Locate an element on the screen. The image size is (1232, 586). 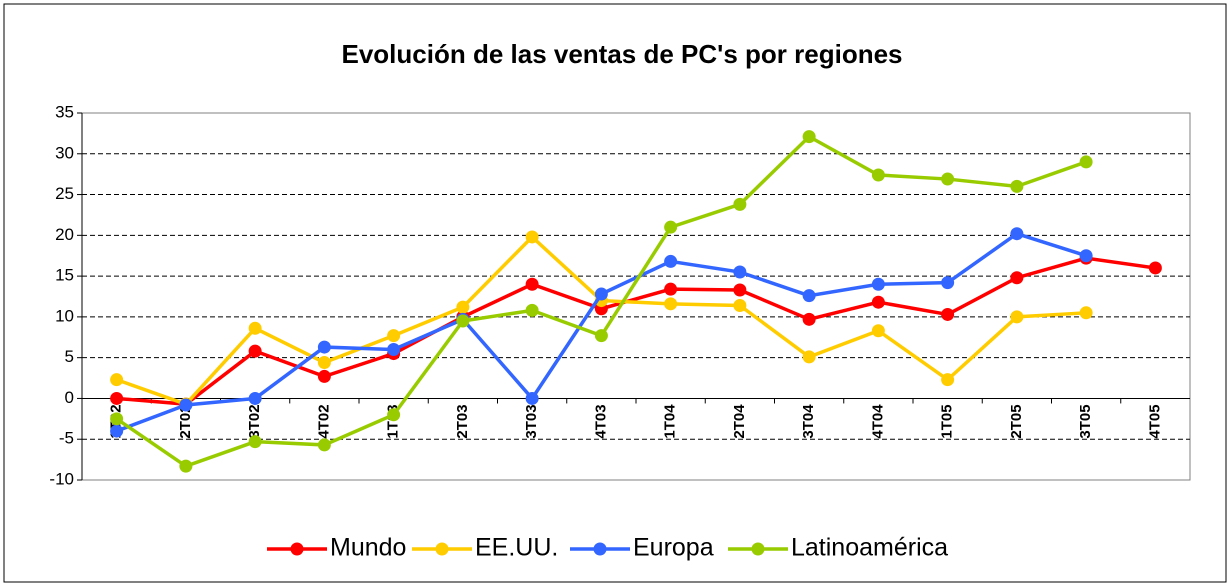
y-tick-label: 15 is located at coordinates (64, 275).